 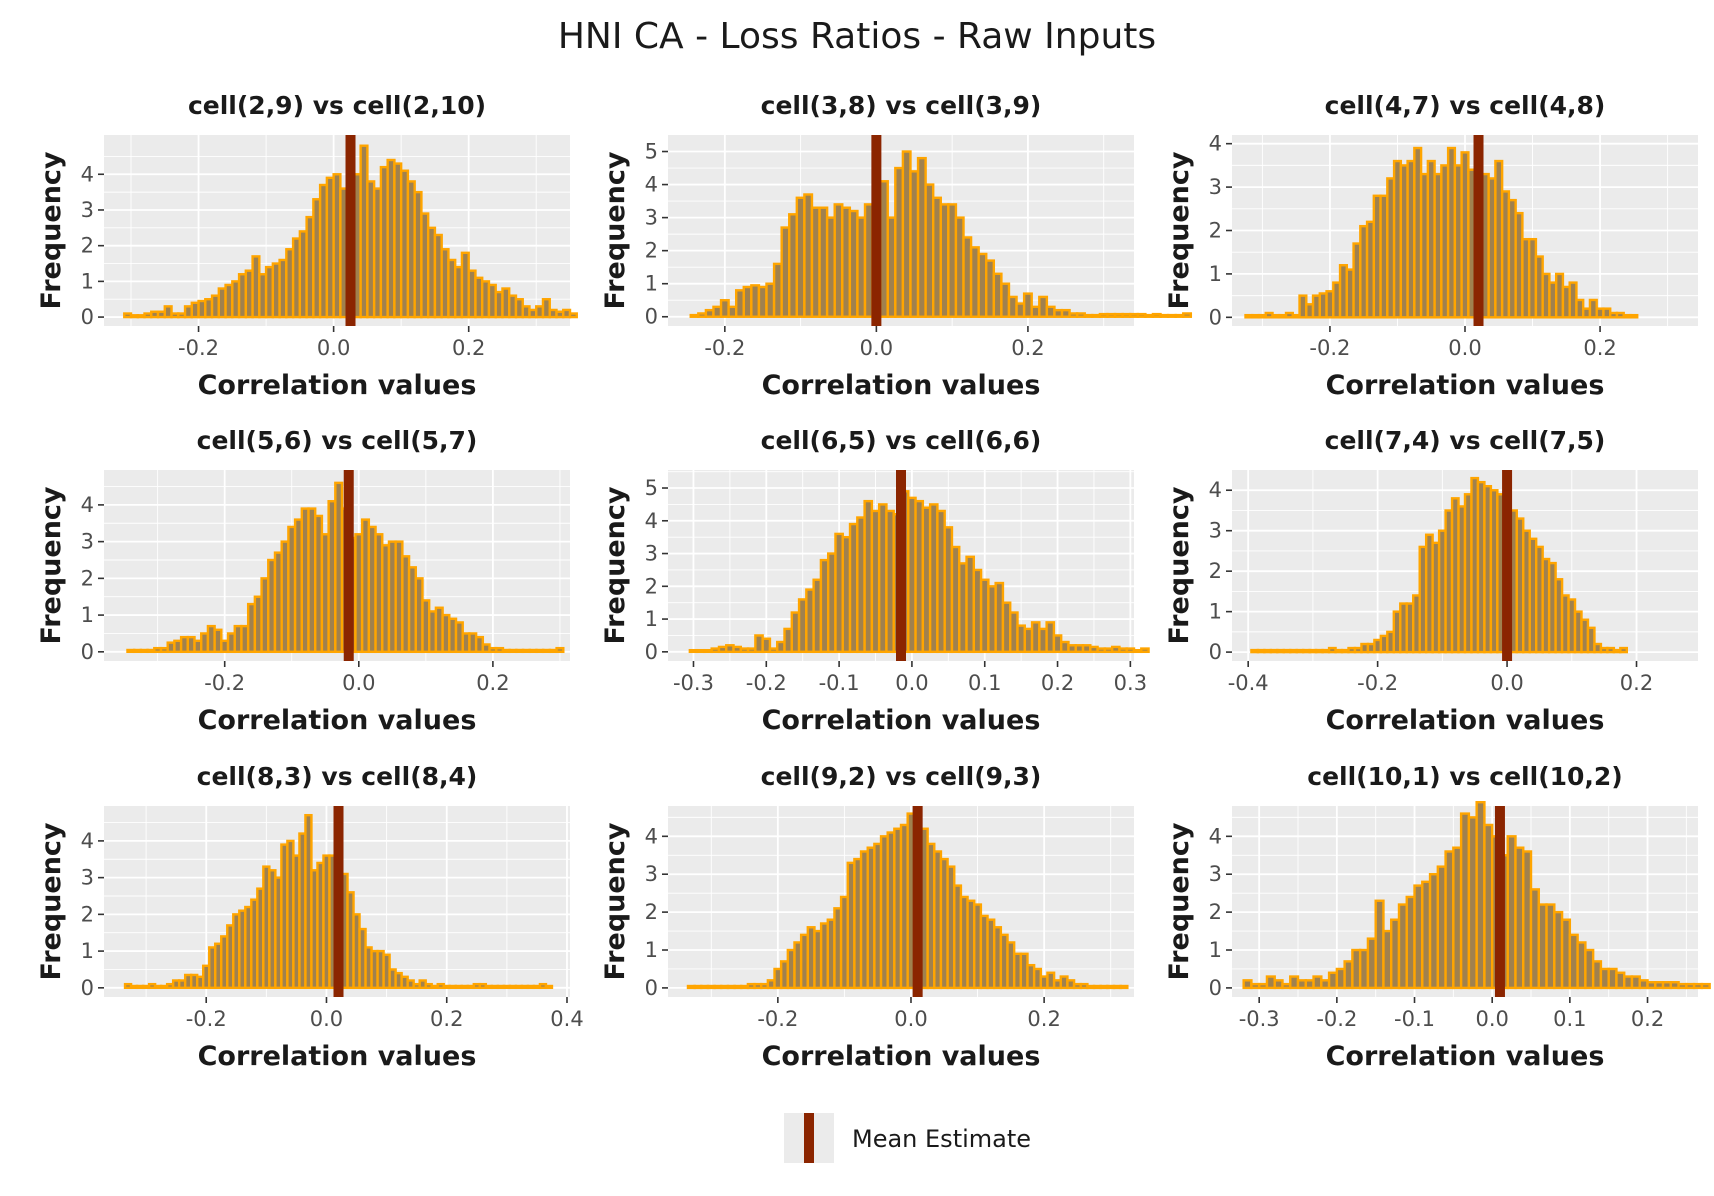 What do you see at coordinates (809, 1138) in the screenshot?
I see `legend-mean-swatch` at bounding box center [809, 1138].